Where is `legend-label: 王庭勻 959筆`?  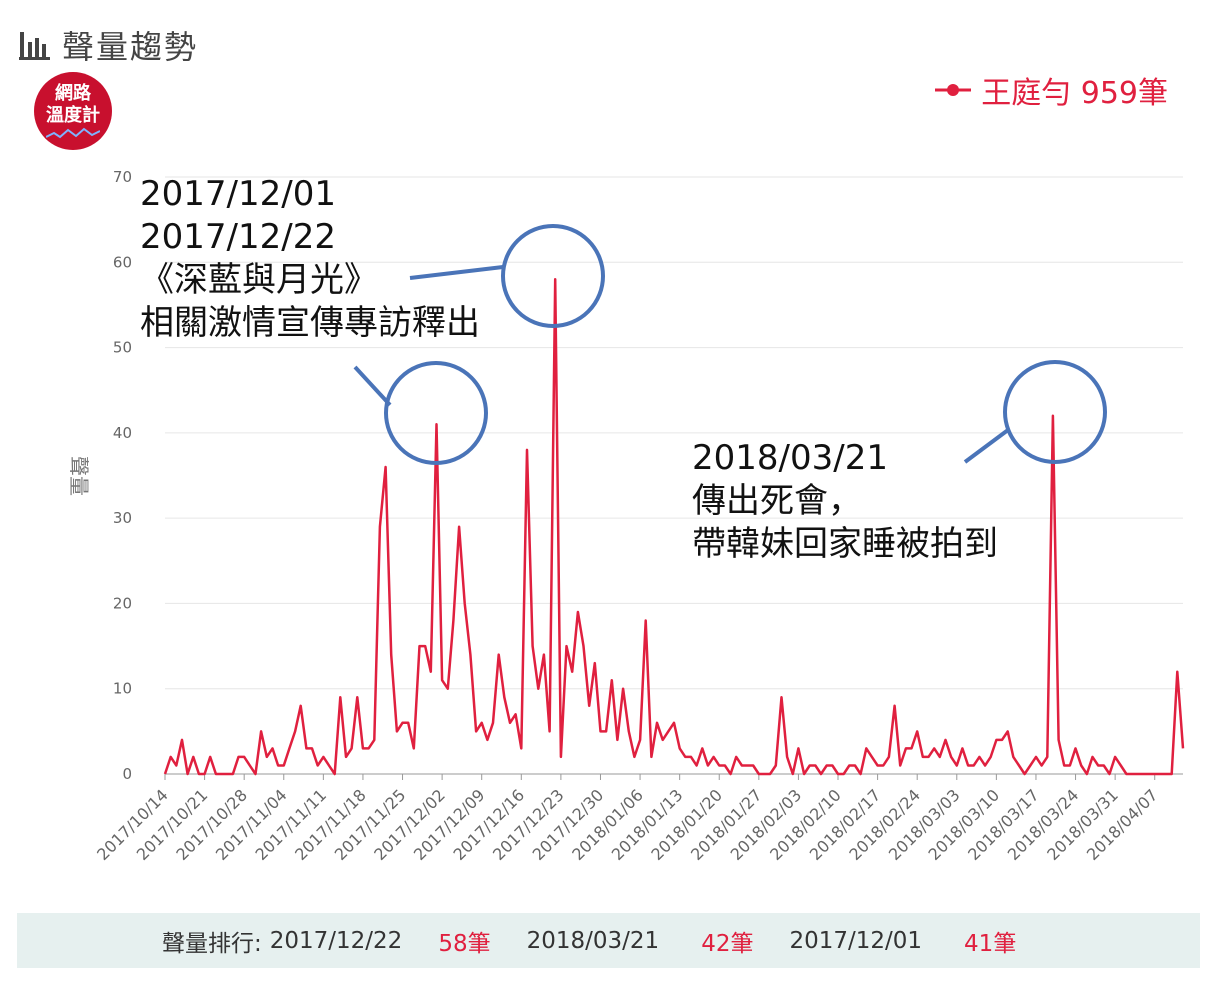
legend-label: 王庭勻 959筆 is located at coordinates (1074, 93).